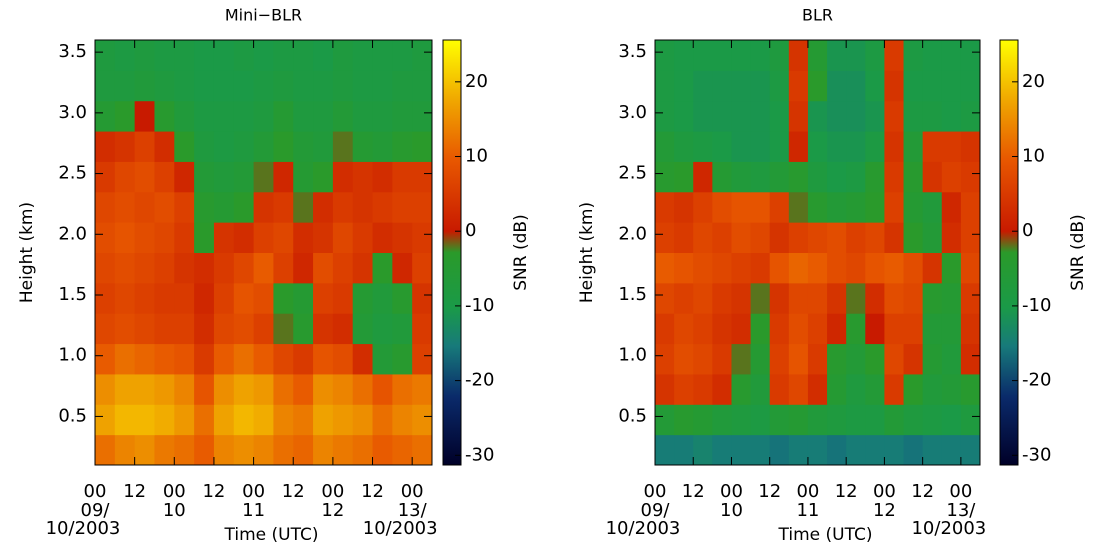  What do you see at coordinates (632, 415) in the screenshot?
I see `y-tick-label: 0.5` at bounding box center [632, 415].